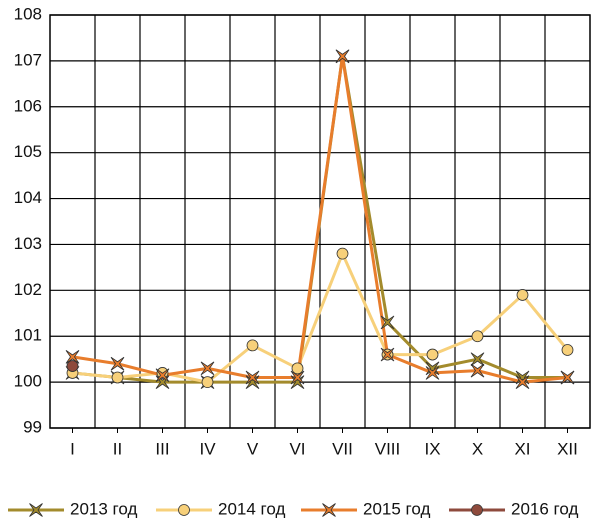 This screenshot has height=530, width=591. Describe the element at coordinates (522, 448) in the screenshot. I see `x-tick-label: XI` at that location.